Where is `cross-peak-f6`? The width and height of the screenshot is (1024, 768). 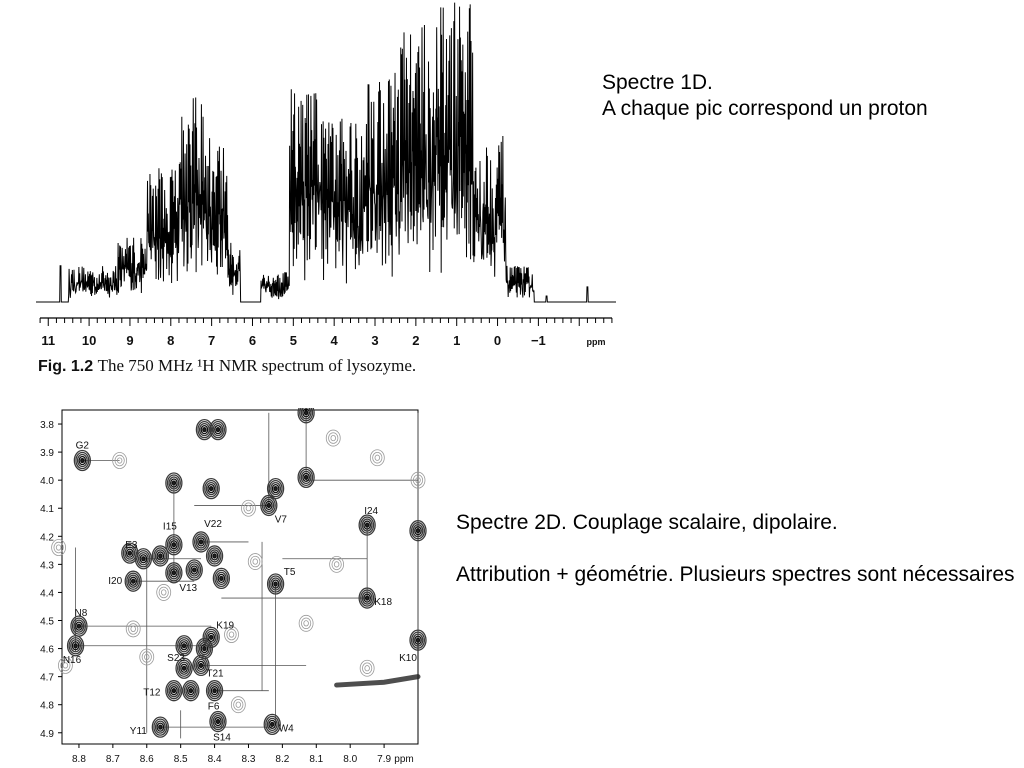 cross-peak-f6 is located at coordinates (214, 691).